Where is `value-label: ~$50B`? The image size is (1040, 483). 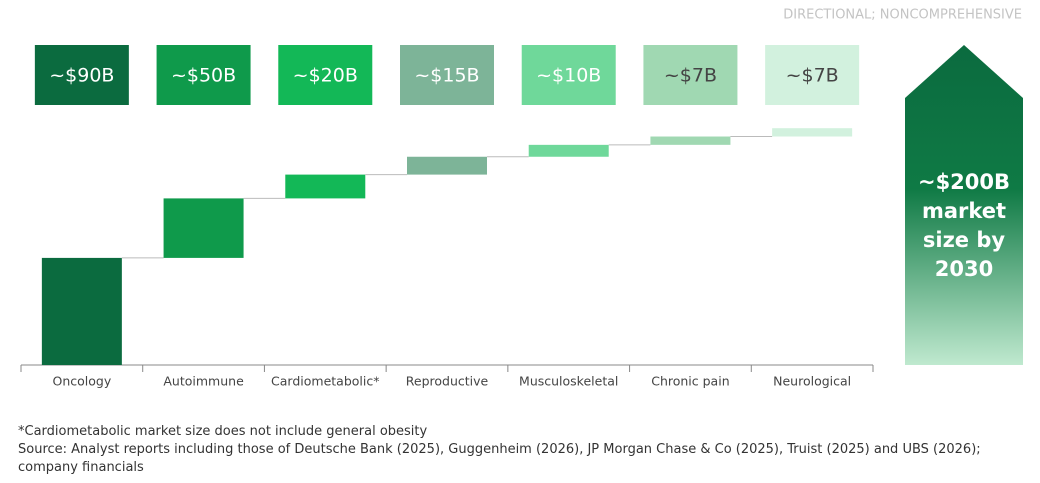
value-label: ~$50B is located at coordinates (203, 76).